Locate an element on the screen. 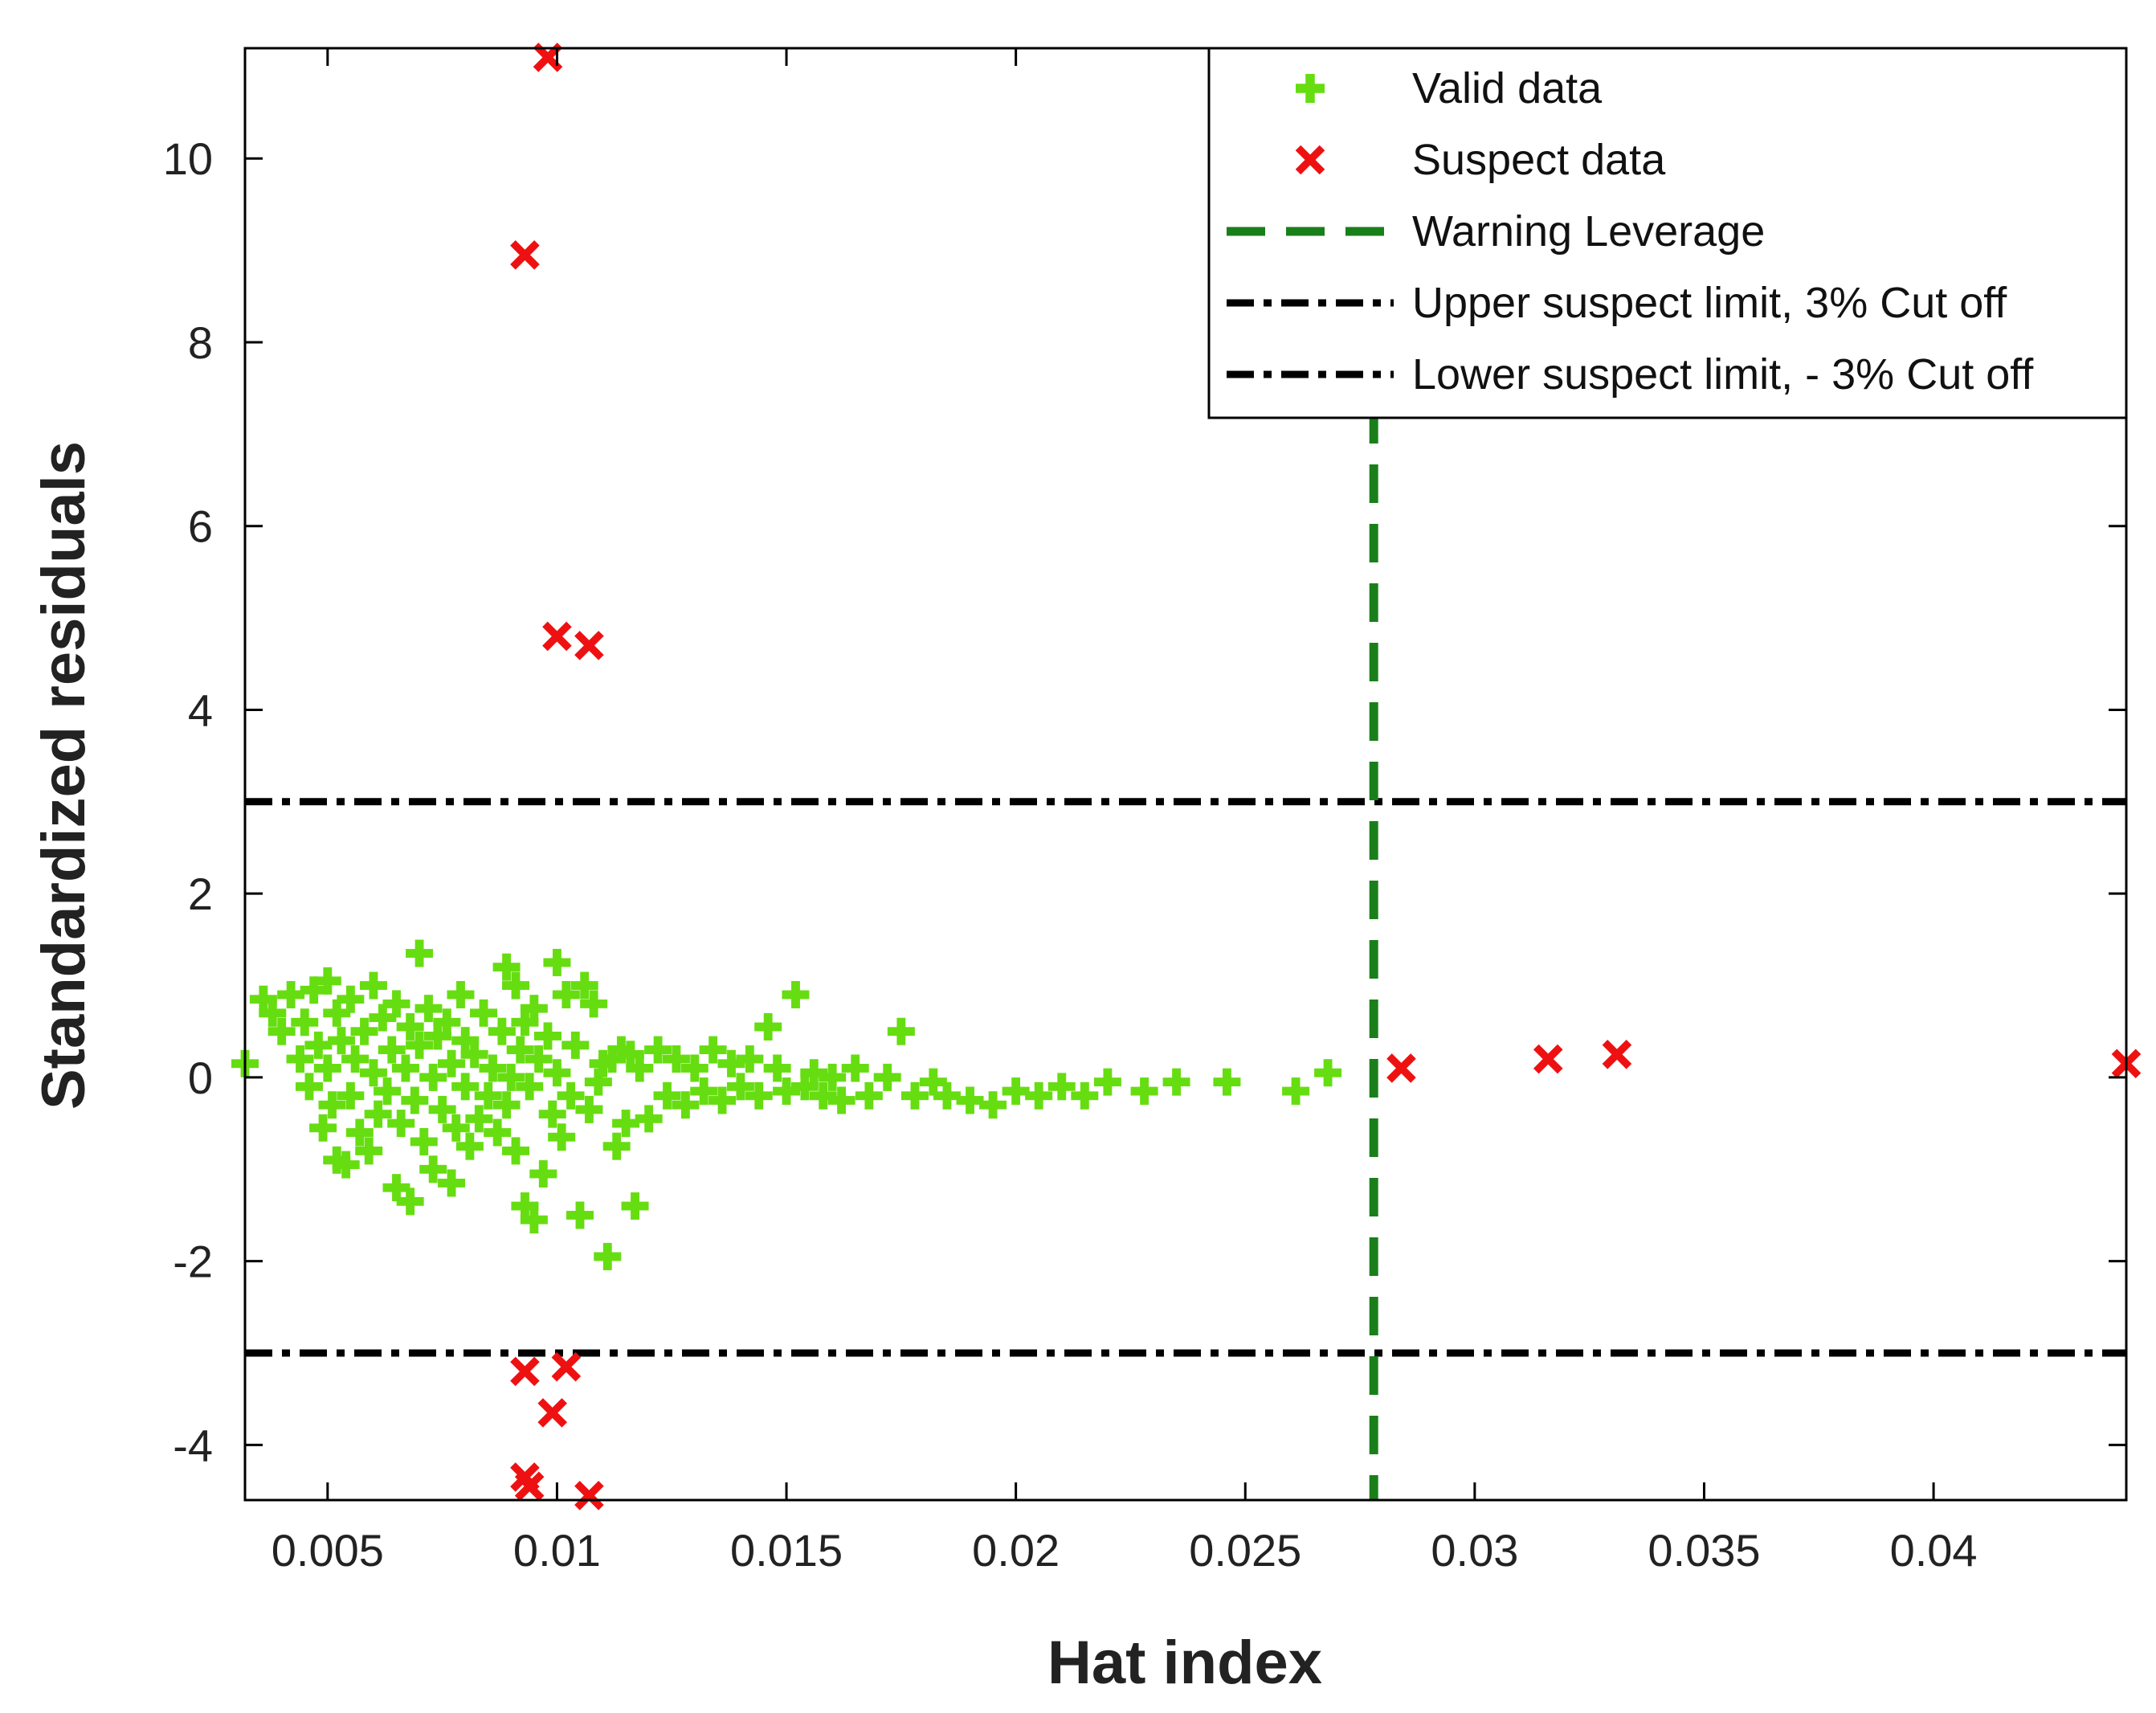 This screenshot has width=2156, height=1713. legend-item: Suspect data is located at coordinates (1480, 160).